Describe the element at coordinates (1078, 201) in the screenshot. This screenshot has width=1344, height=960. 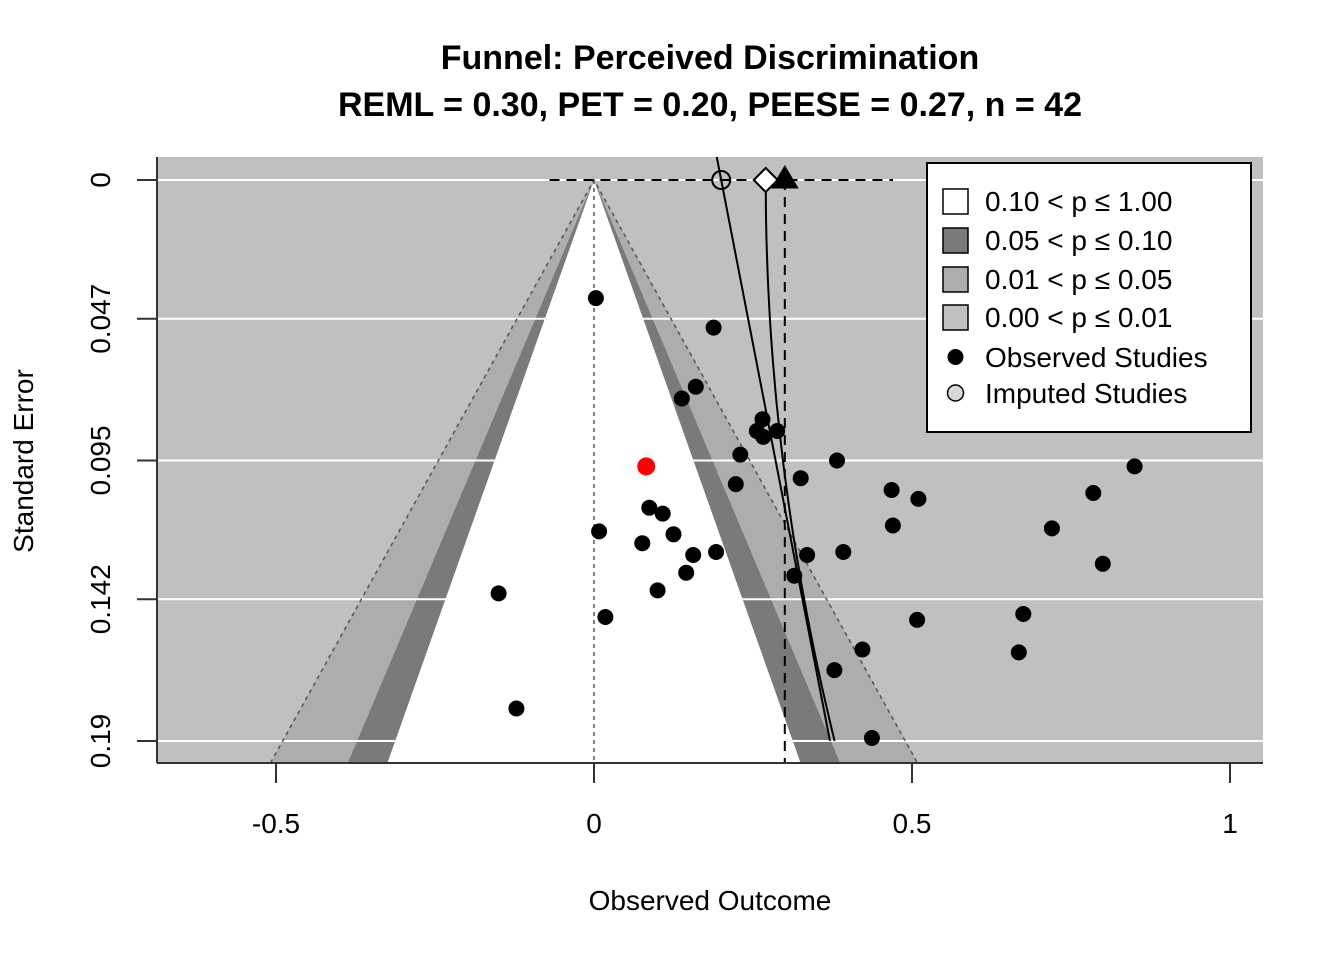
I see `legend-label: 0.10 < p ≤ 1.00` at that location.